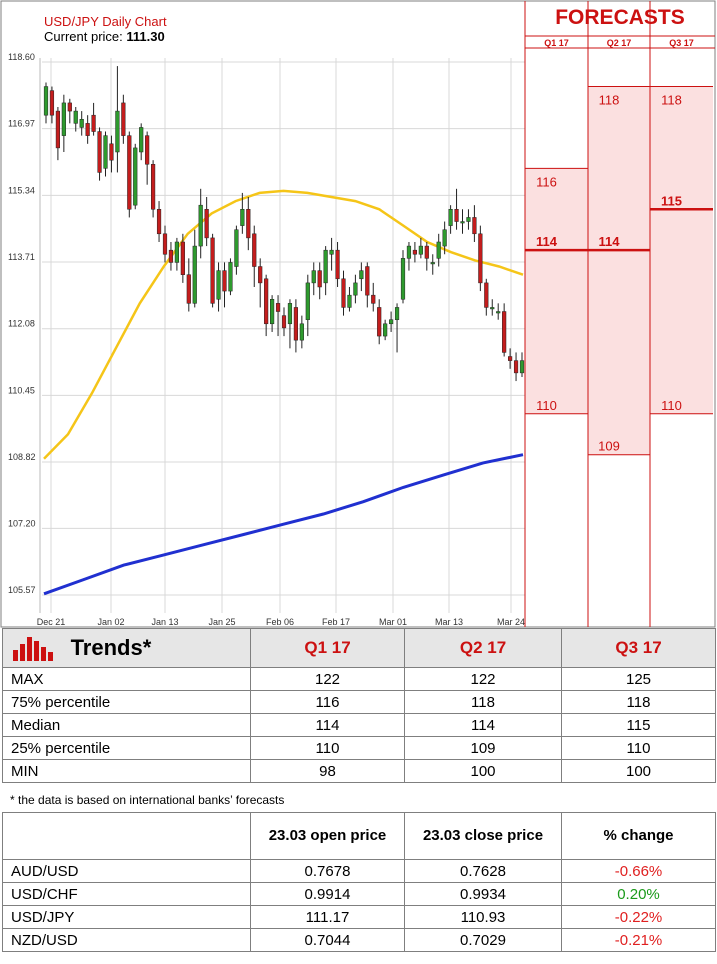  Describe the element at coordinates (638, 702) in the screenshot. I see `cell: 118` at that location.